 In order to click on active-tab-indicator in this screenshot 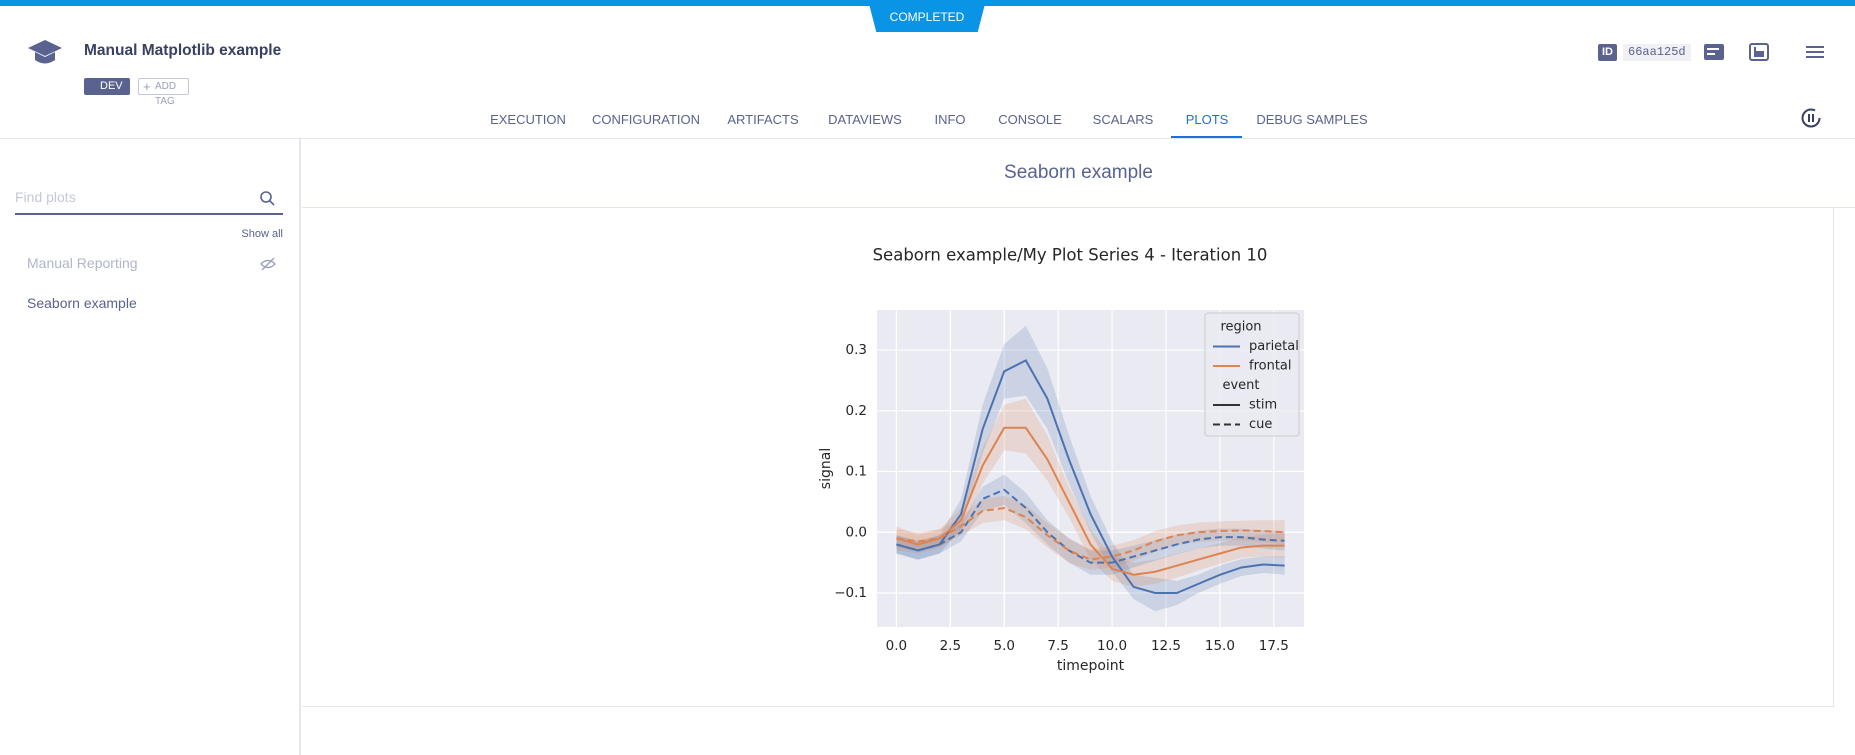, I will do `click(1206, 137)`.